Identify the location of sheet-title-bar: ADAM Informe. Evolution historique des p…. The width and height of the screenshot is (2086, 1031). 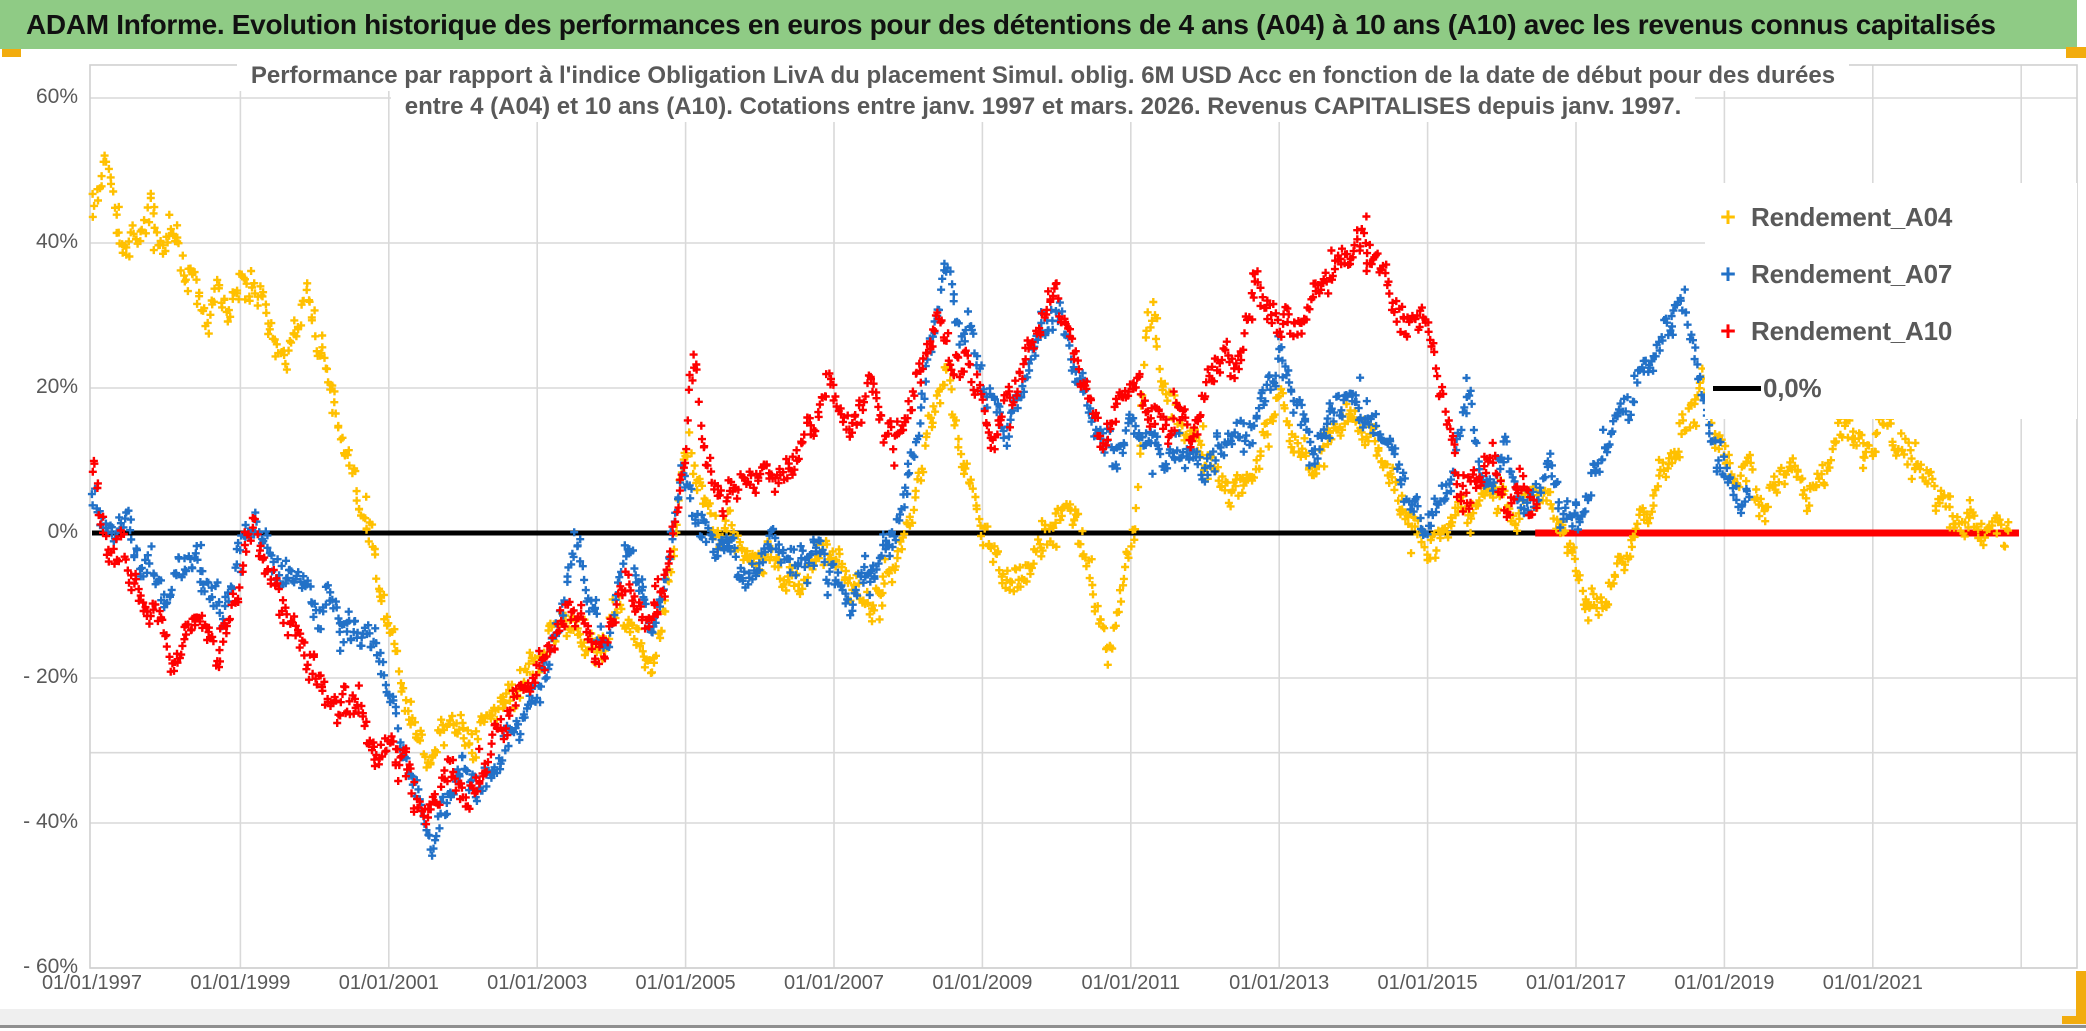
(1038, 24).